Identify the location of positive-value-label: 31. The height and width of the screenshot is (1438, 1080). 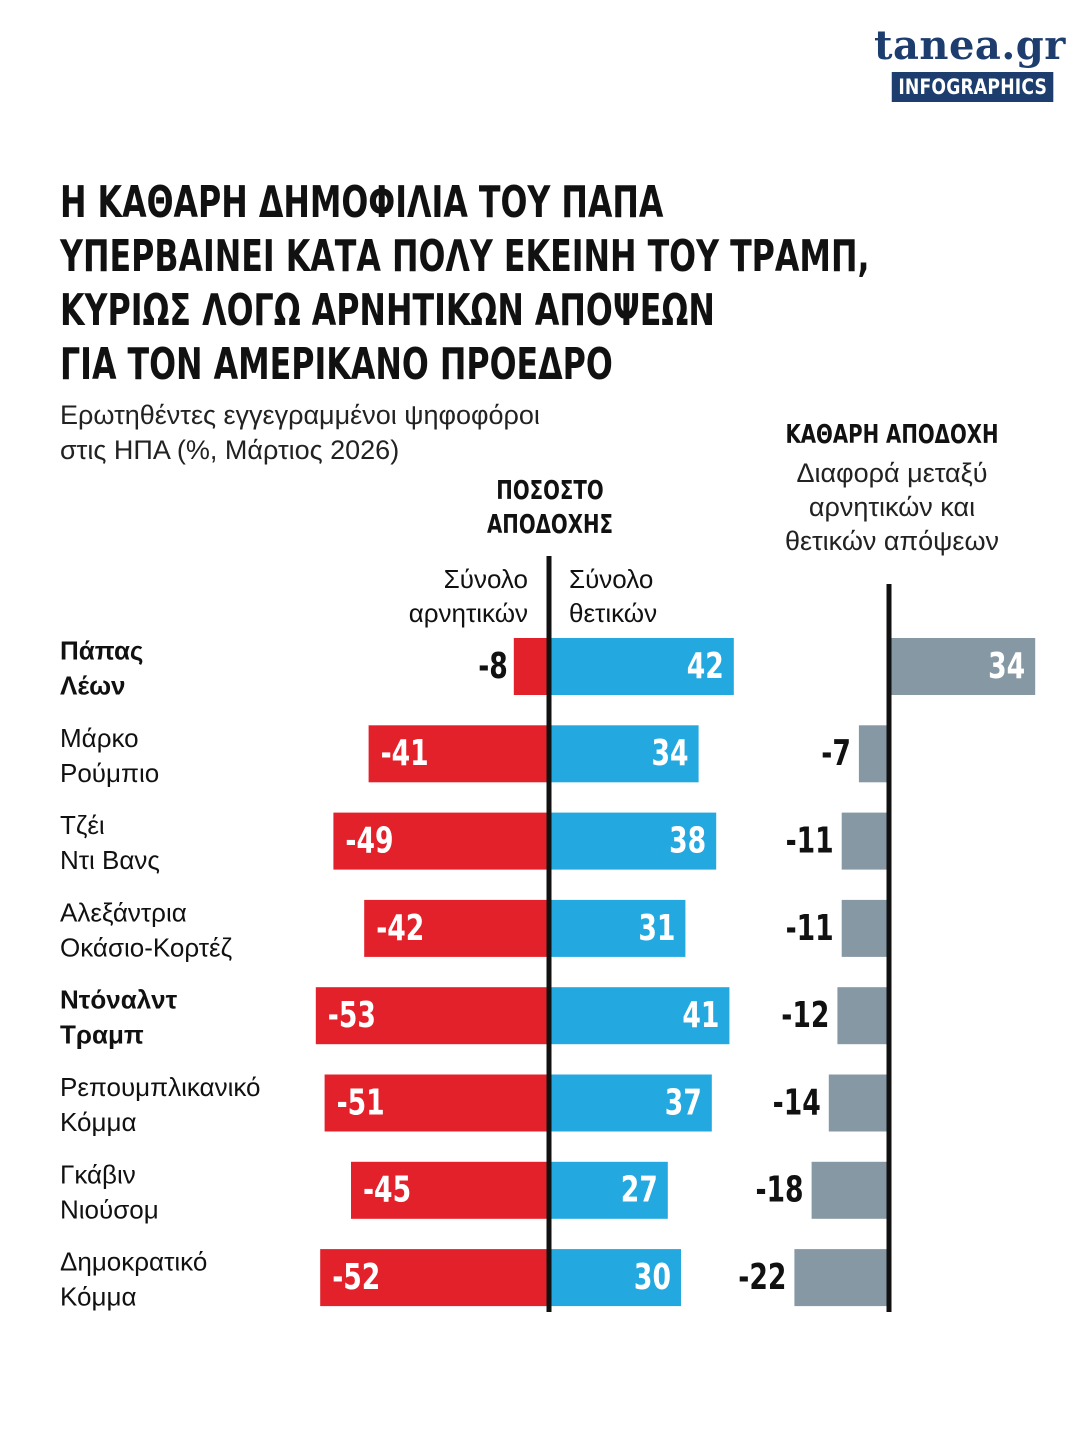
(656, 928).